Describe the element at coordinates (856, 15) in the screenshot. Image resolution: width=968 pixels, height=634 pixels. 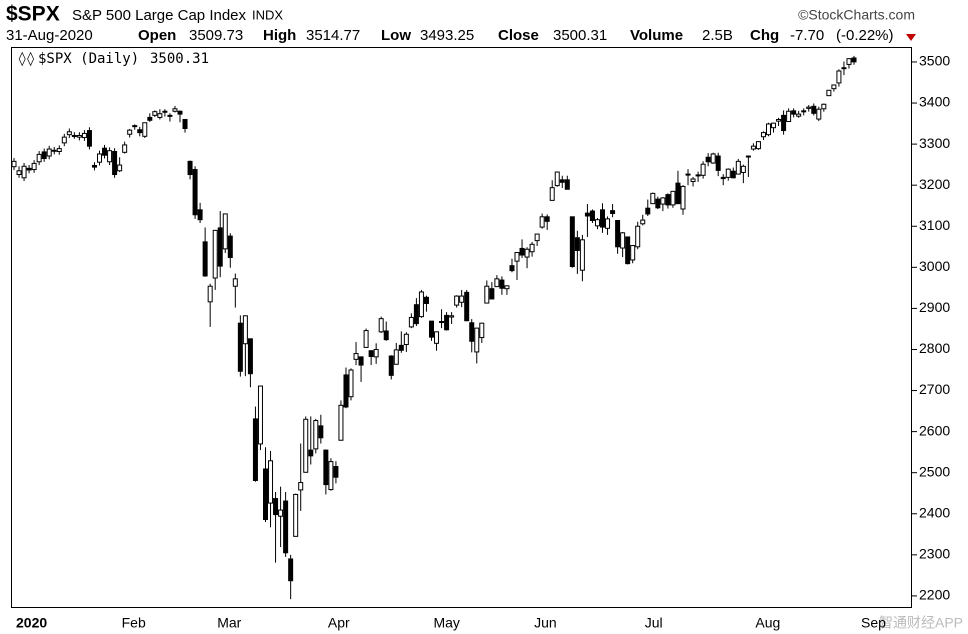
I see `source: ©StockCharts.com` at that location.